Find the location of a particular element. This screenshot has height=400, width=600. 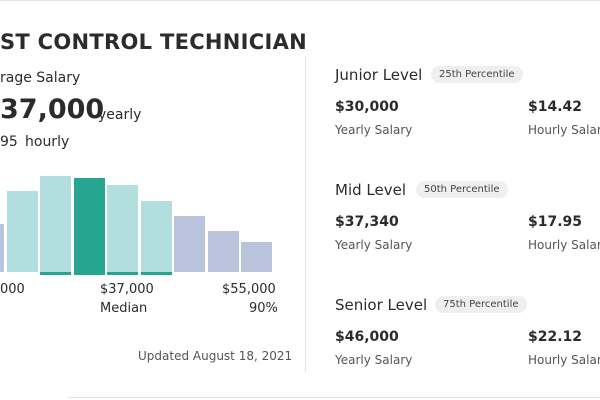

percentile-badge-mid: 50th Percentile is located at coordinates (462, 189).